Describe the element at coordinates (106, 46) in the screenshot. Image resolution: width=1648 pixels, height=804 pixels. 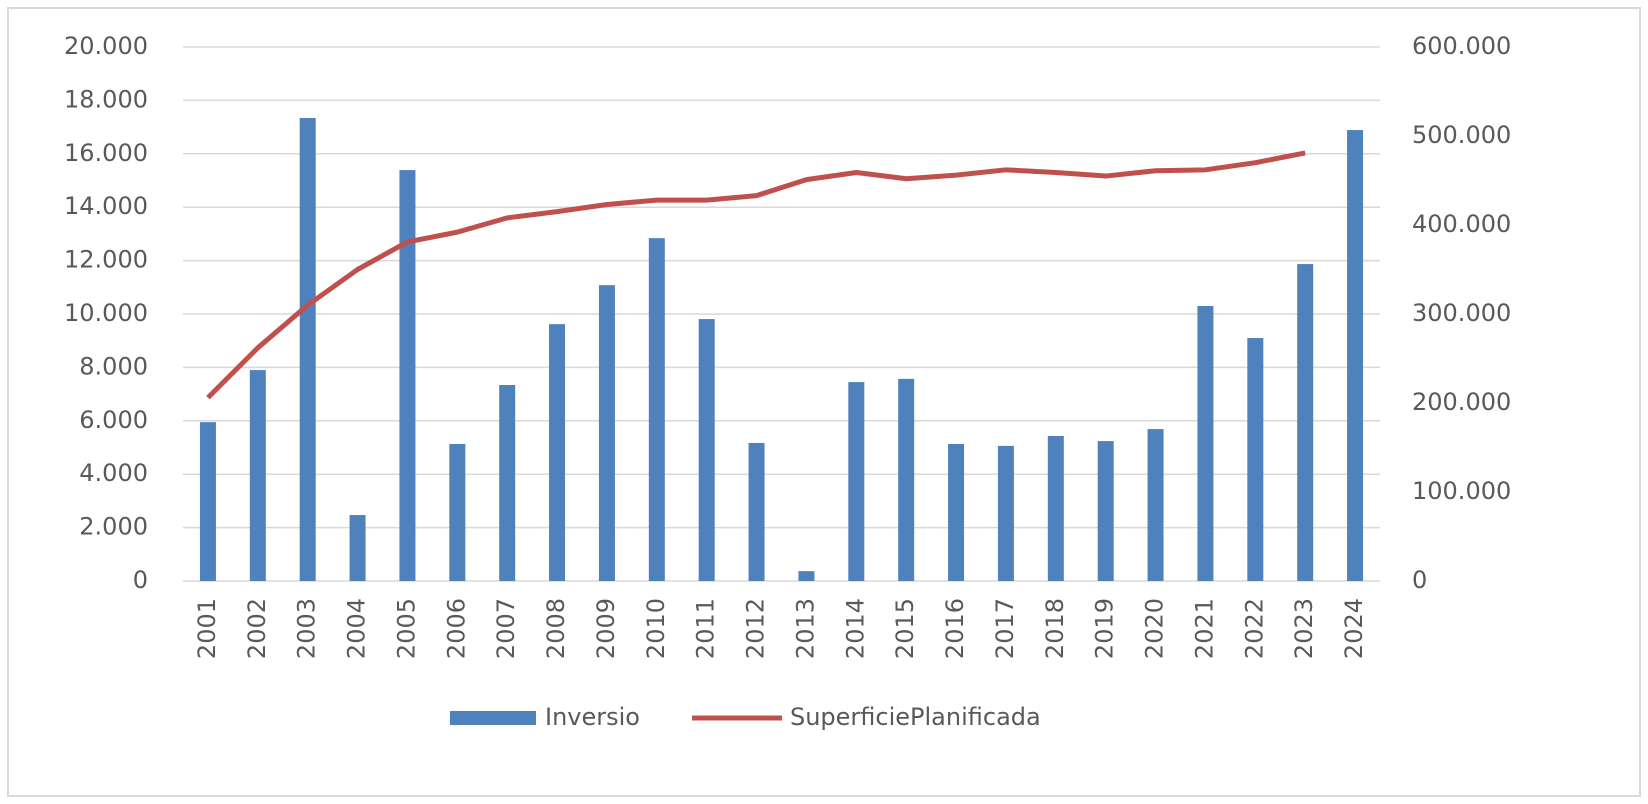
I see `y-tick-label: 20.000` at that location.